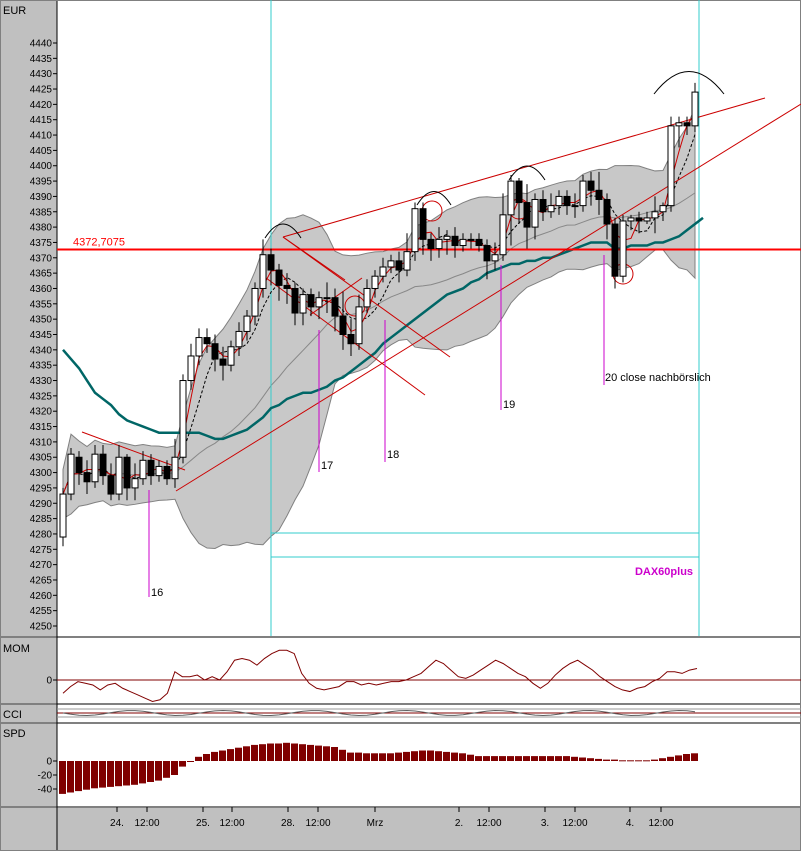  Describe the element at coordinates (41, 458) in the screenshot. I see `price-ytick-label: 4305` at that location.